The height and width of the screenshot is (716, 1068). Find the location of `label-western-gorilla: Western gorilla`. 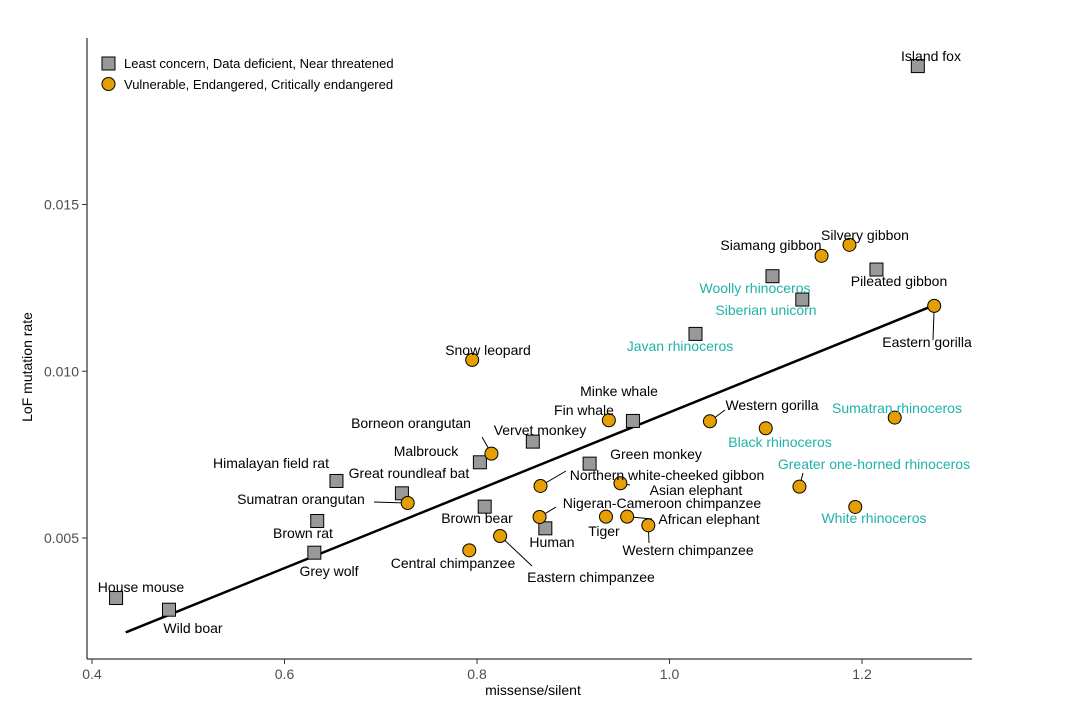

label-western-gorilla: Western gorilla is located at coordinates (771, 405).